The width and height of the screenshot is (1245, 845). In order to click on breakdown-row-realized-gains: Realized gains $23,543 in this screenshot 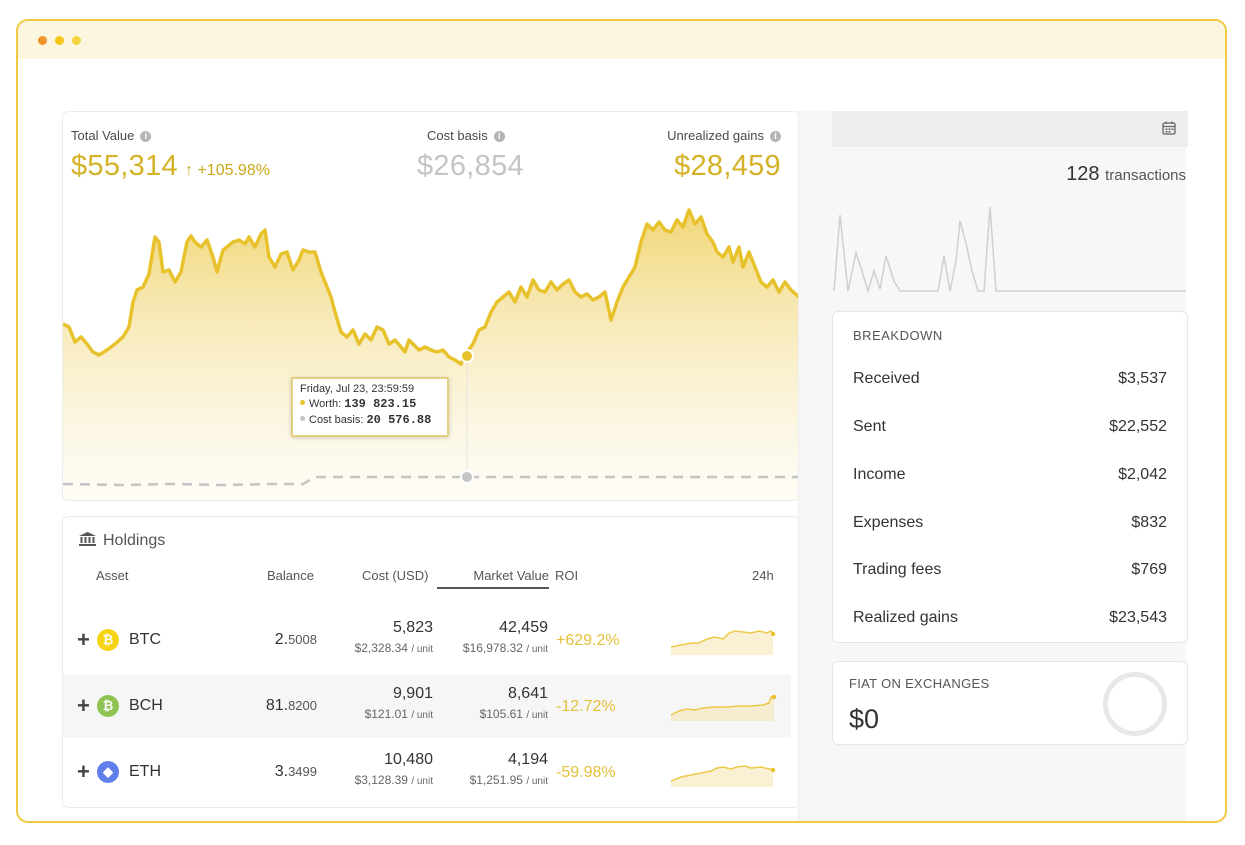, I will do `click(1010, 617)`.